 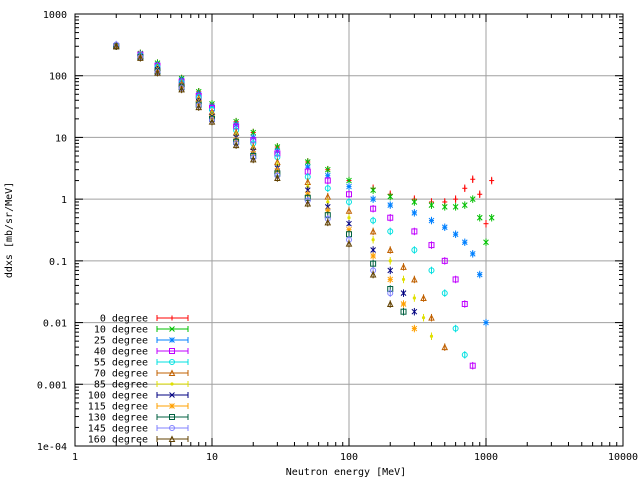 What do you see at coordinates (61, 138) in the screenshot?
I see `y-tick-label: 10` at bounding box center [61, 138].